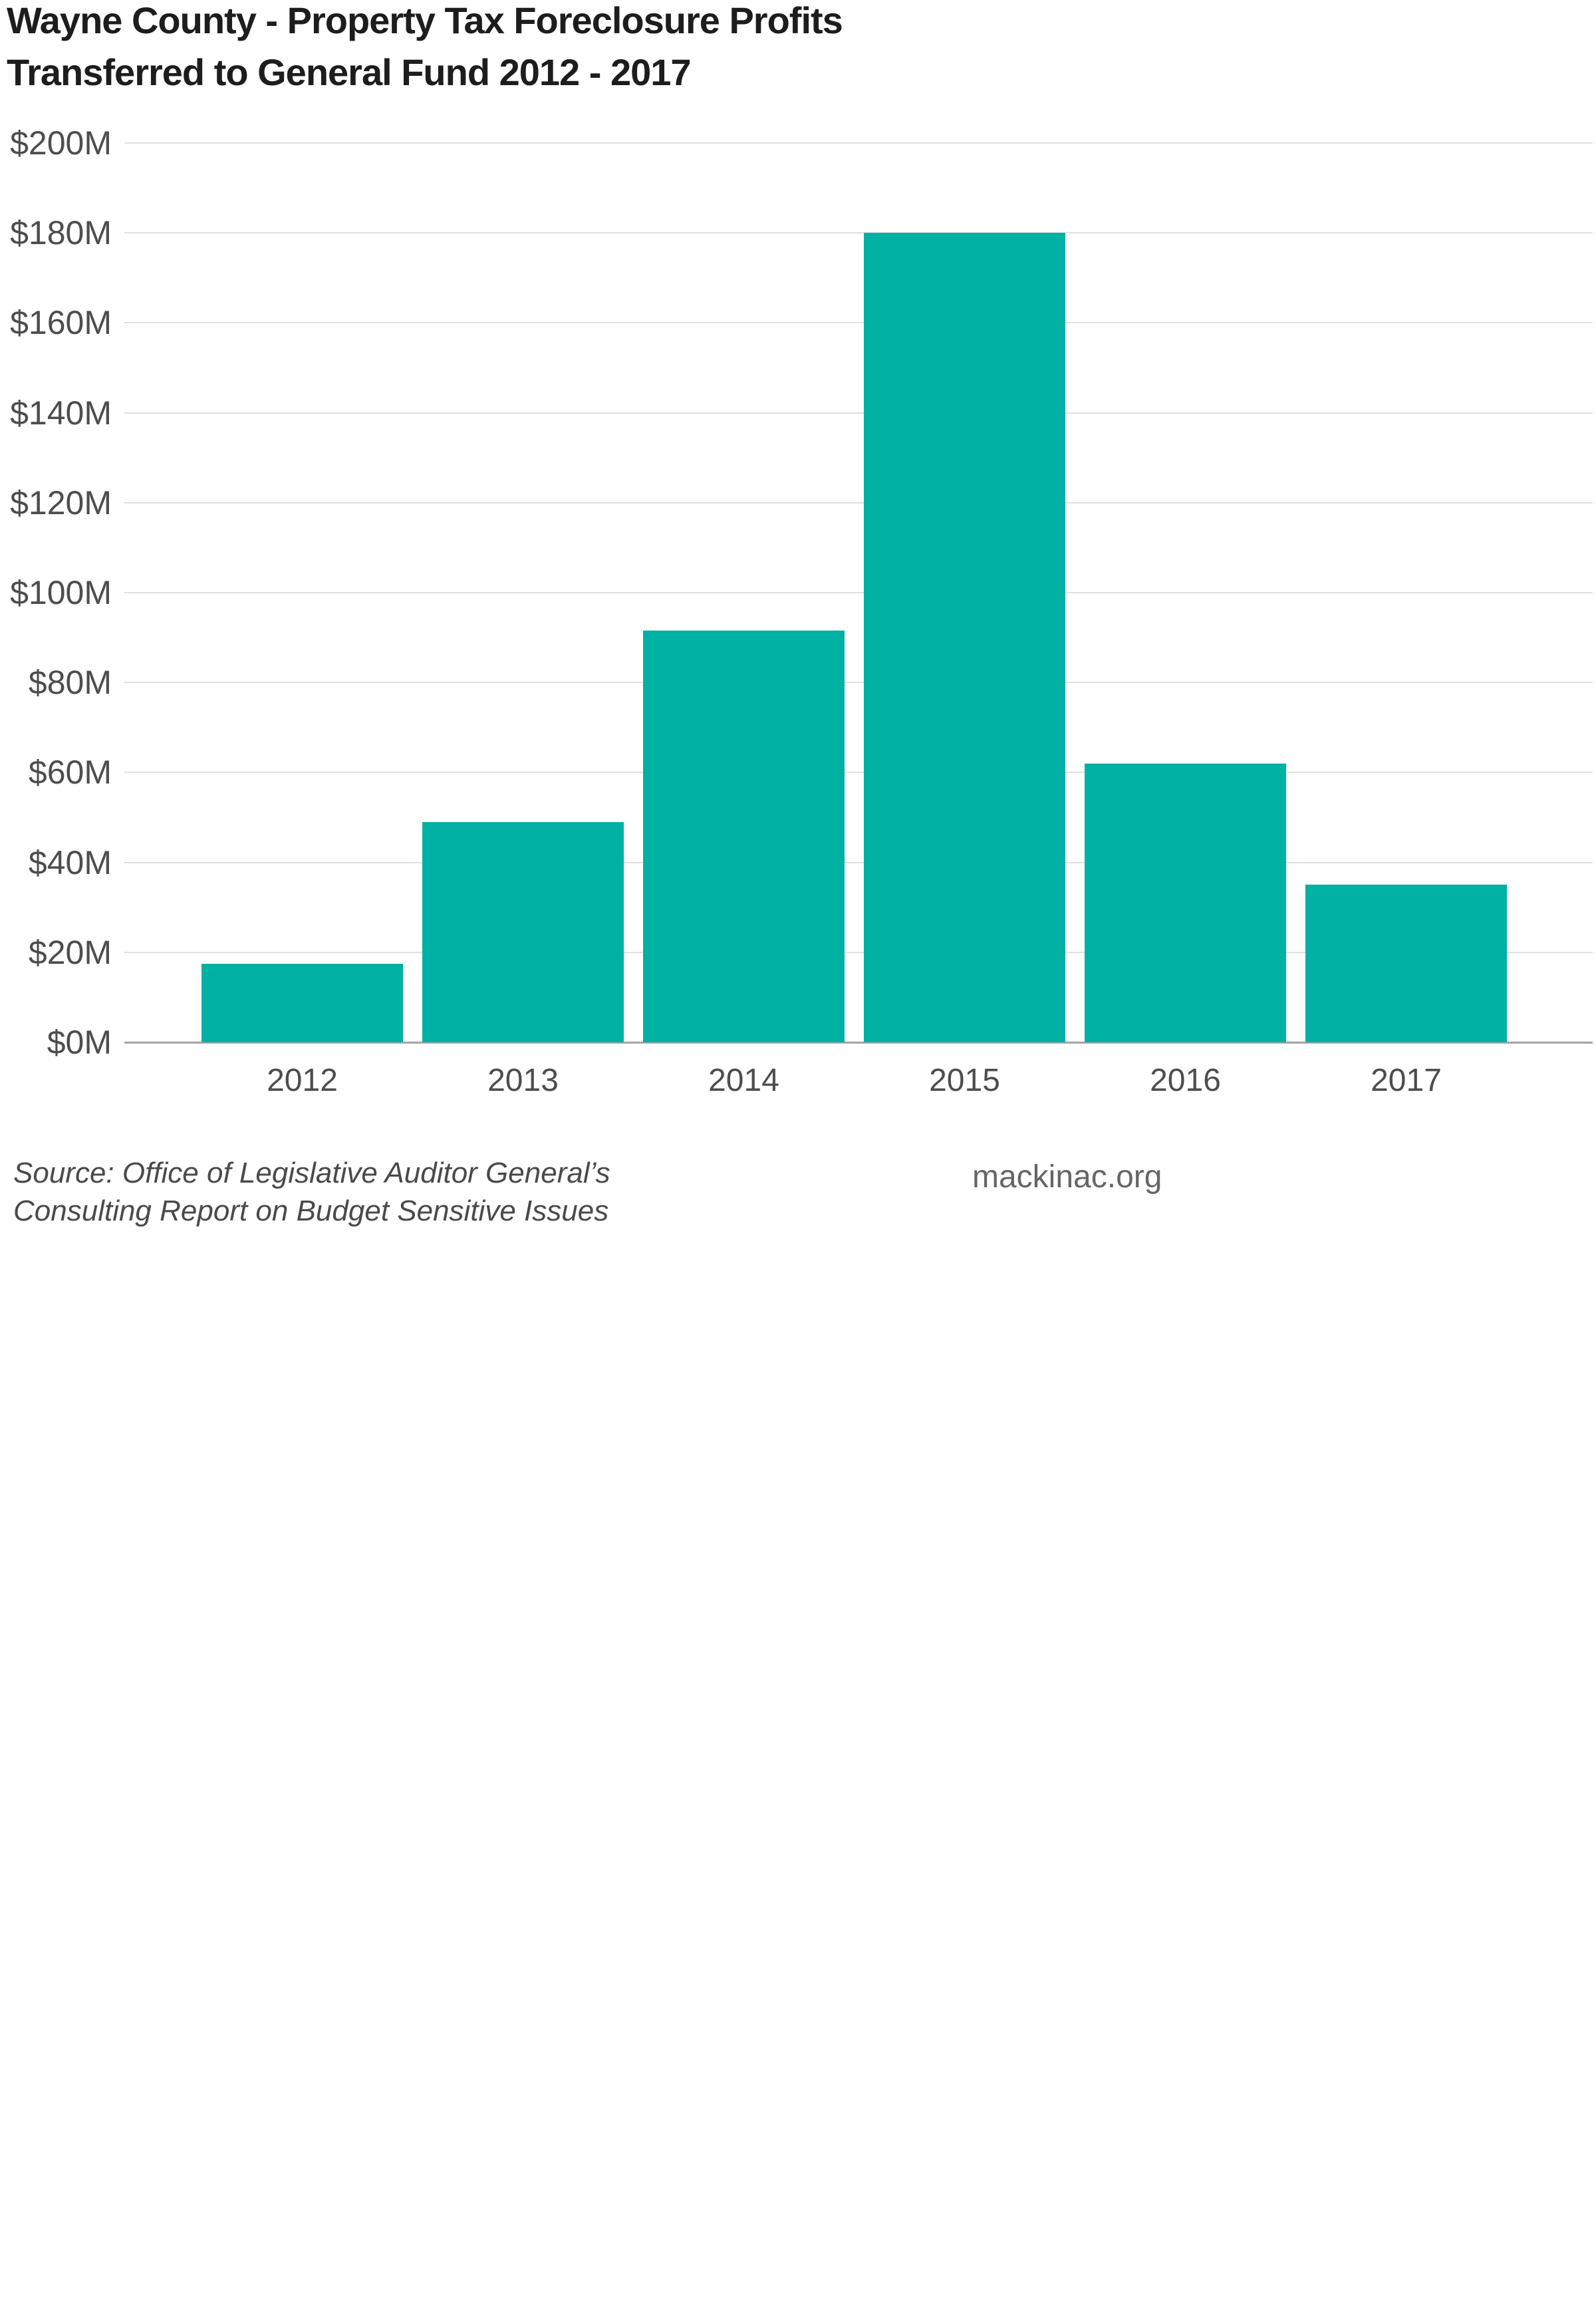  What do you see at coordinates (858, 143) in the screenshot?
I see `gridline-$200M` at bounding box center [858, 143].